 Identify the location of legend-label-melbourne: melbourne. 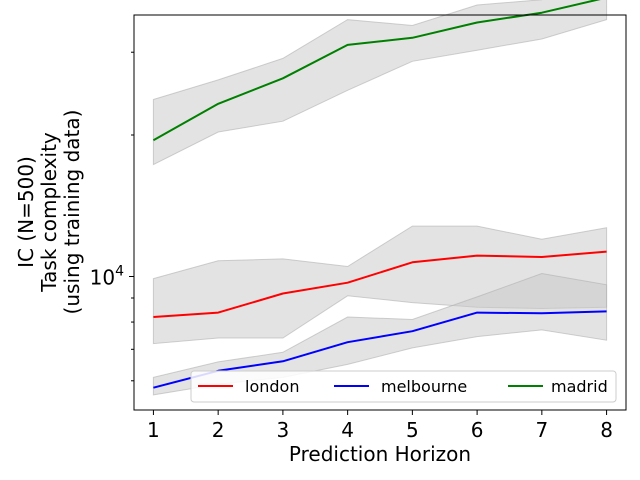
(424, 386).